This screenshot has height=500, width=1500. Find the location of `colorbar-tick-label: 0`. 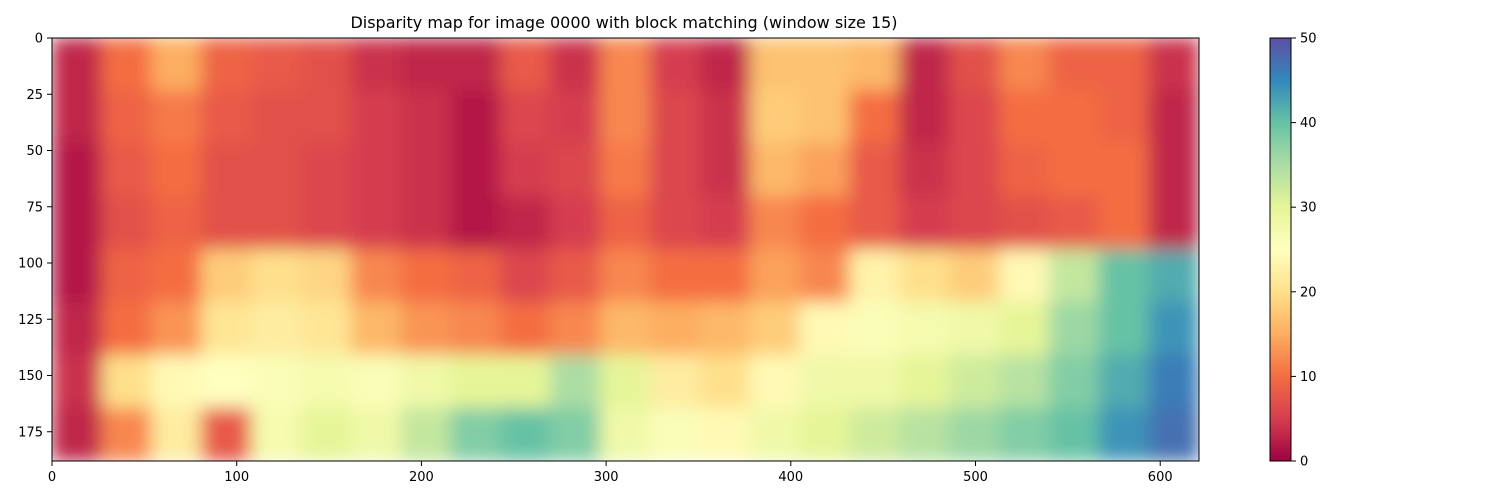

colorbar-tick-label: 0 is located at coordinates (1304, 462).